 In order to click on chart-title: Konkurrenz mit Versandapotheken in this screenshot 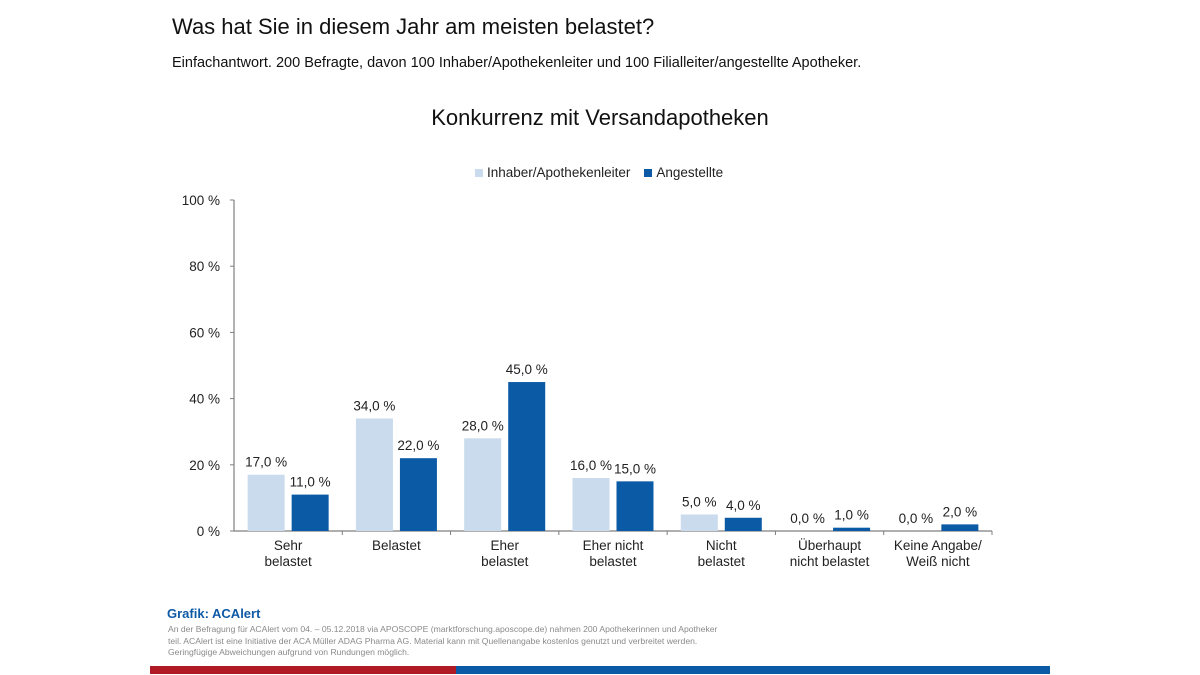, I will do `click(600, 117)`.